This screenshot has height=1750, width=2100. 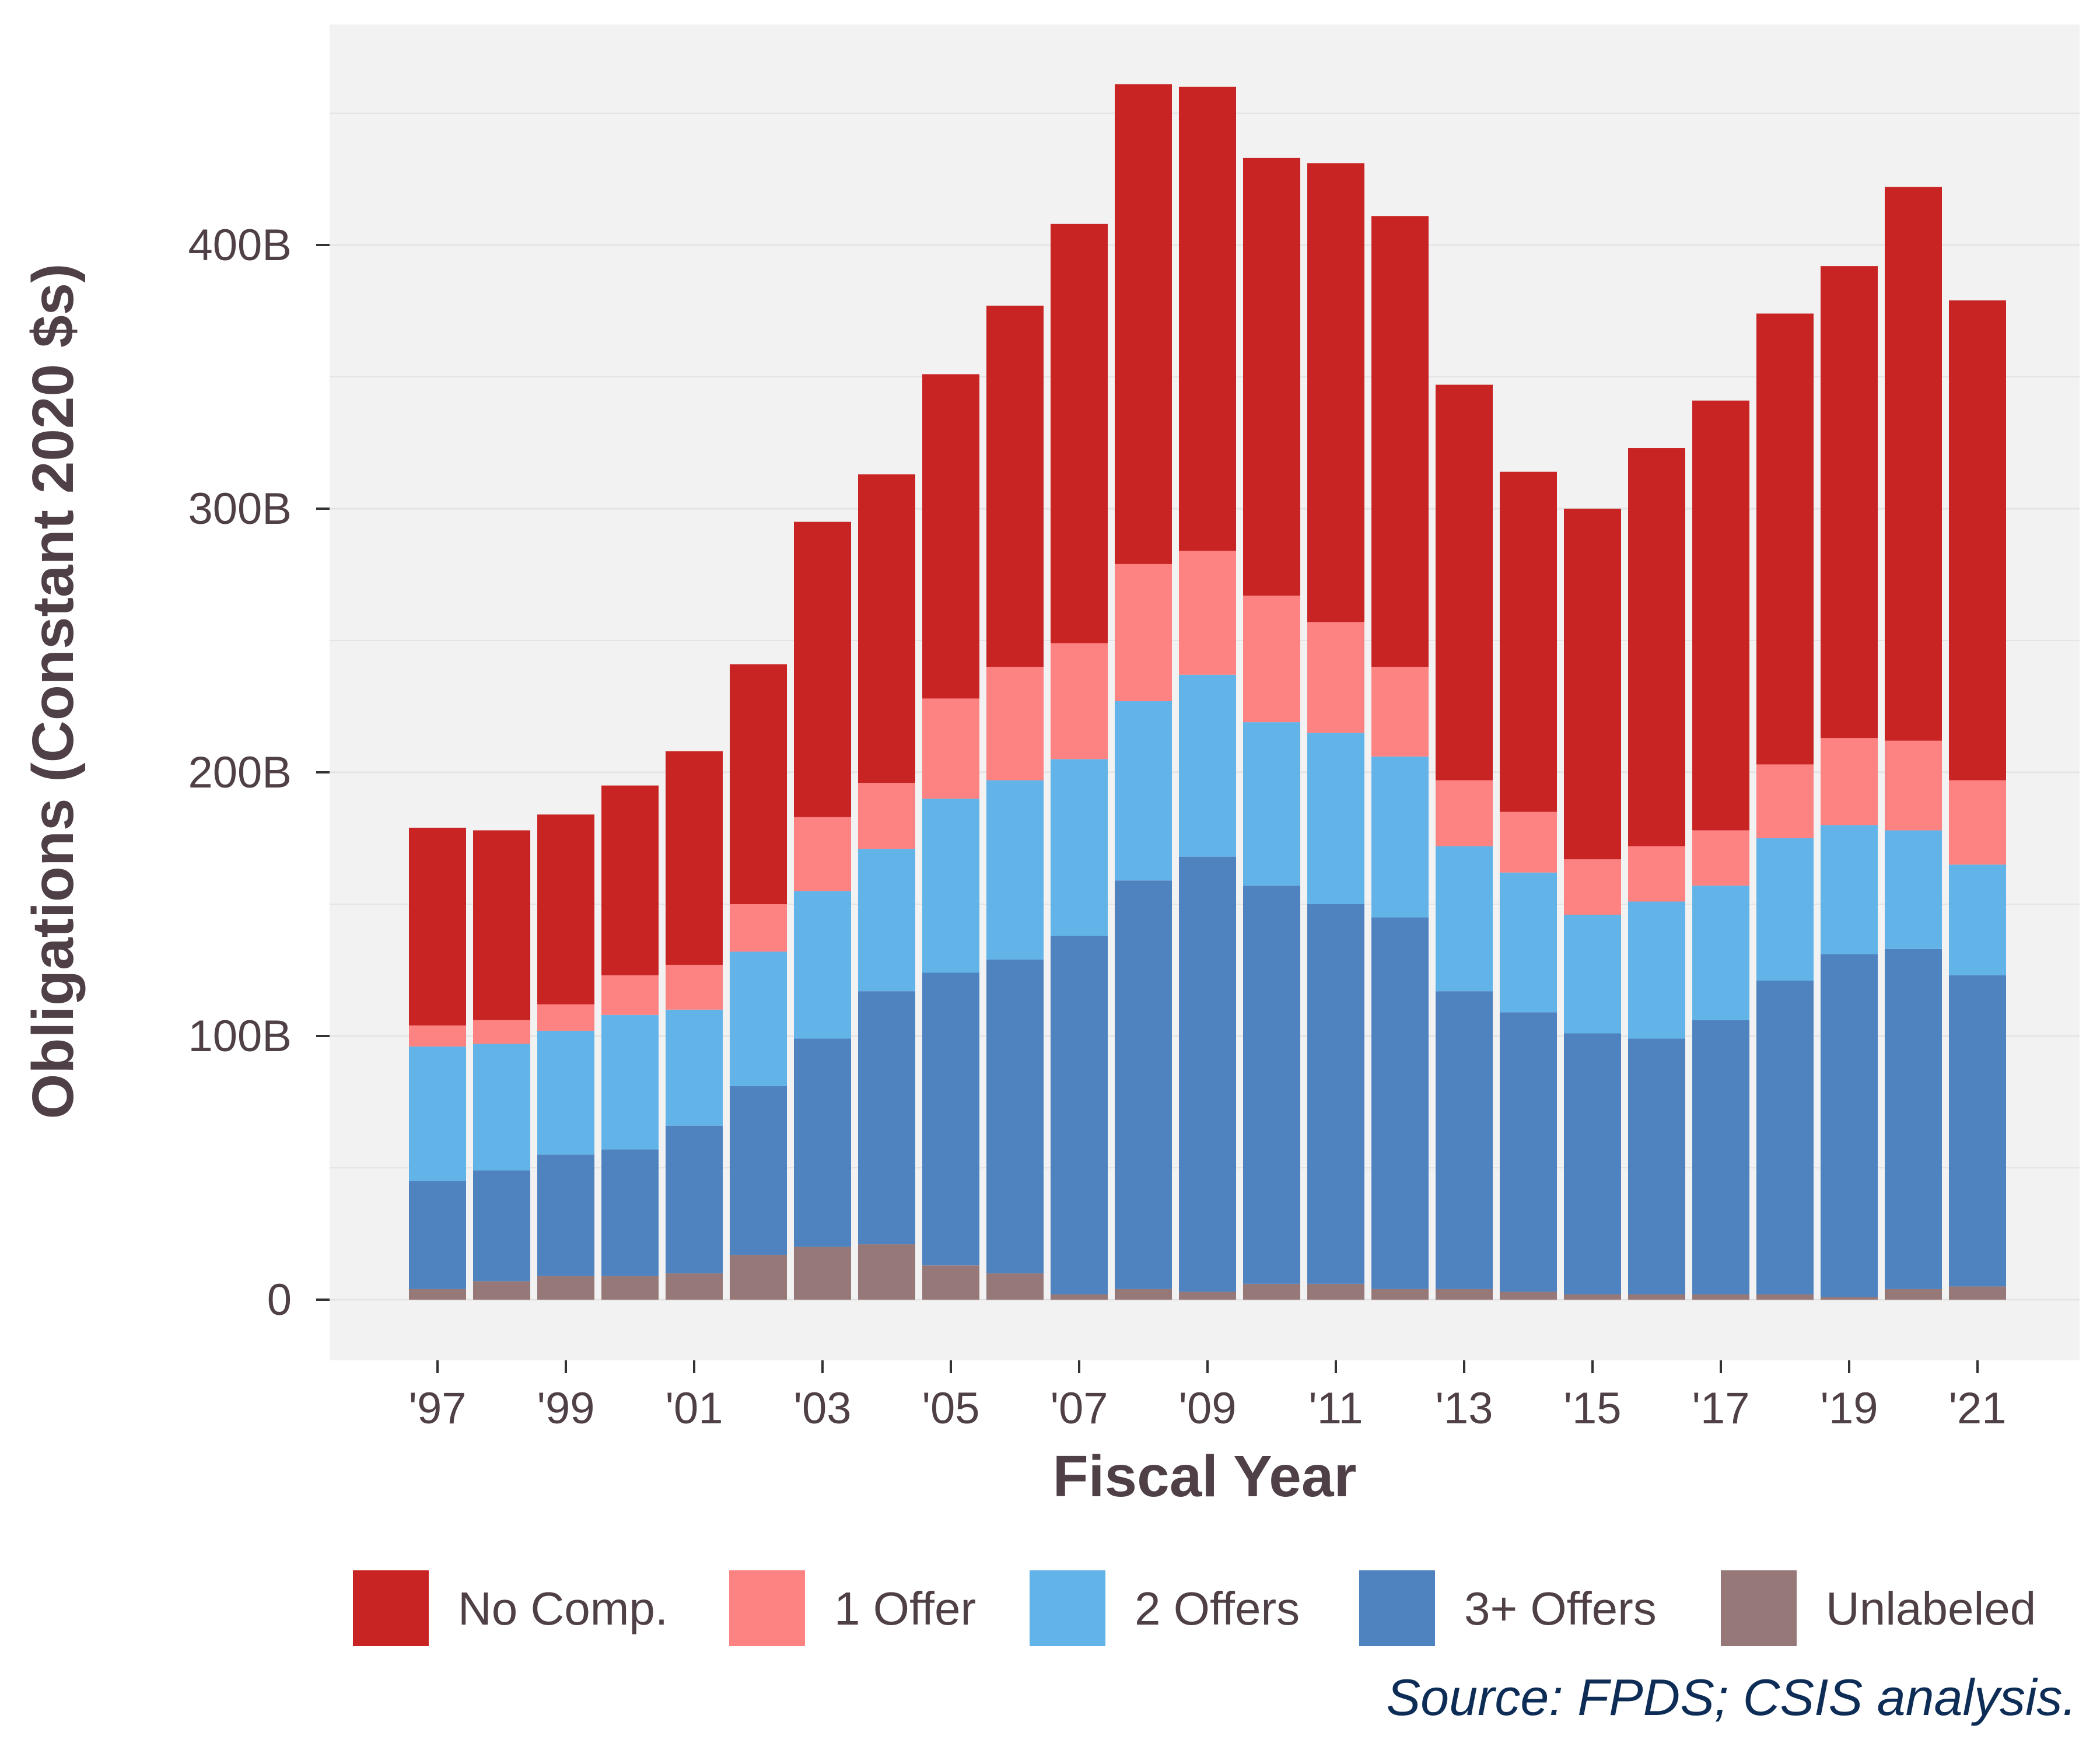 I want to click on bar-segment-1-offer-1999, so click(x=565, y=1017).